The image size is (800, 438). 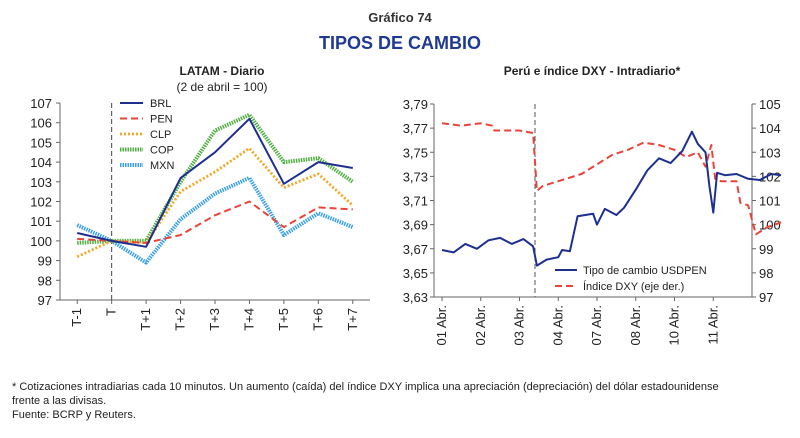 What do you see at coordinates (415, 225) in the screenshot?
I see `peru-y-left-tick-label: 3,69` at bounding box center [415, 225].